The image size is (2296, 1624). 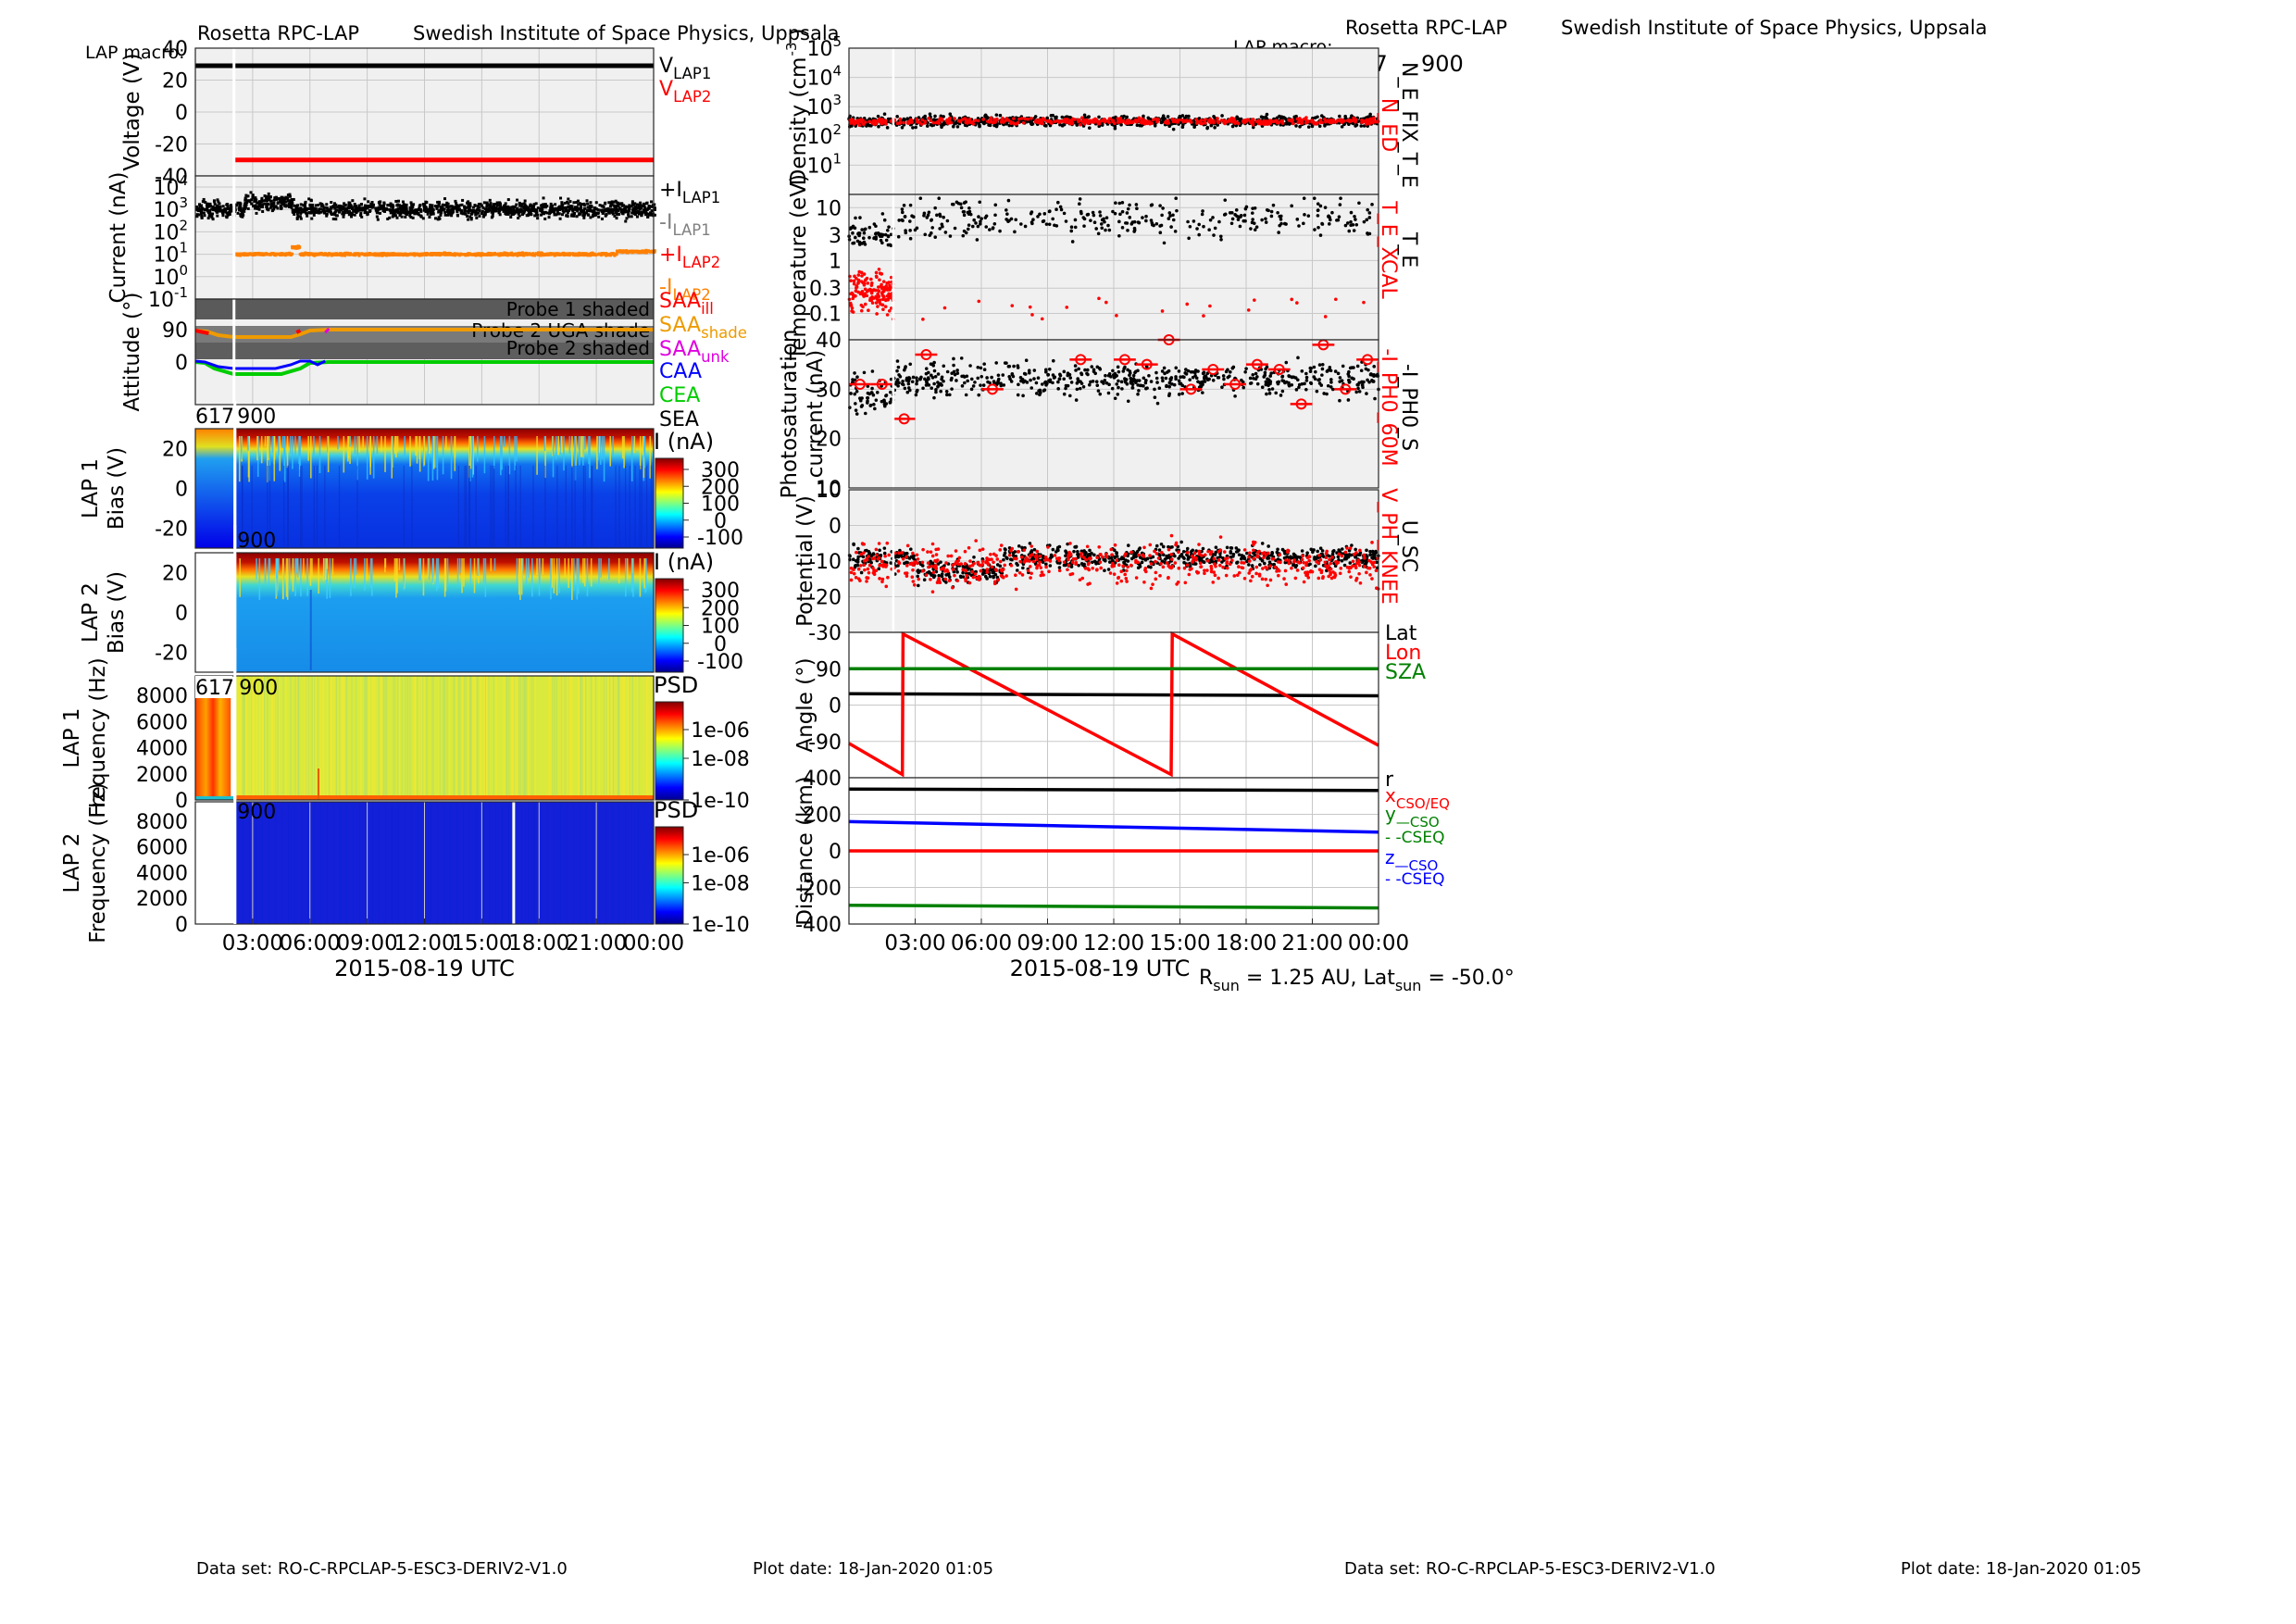 What do you see at coordinates (669, 751) in the screenshot?
I see `colorbar` at bounding box center [669, 751].